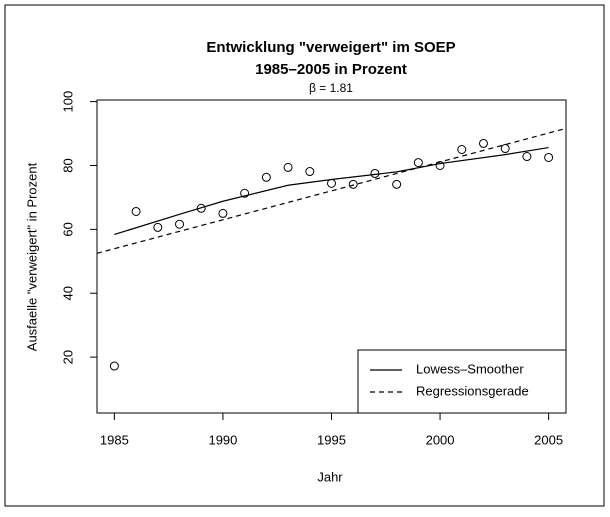 Image resolution: width=610 pixels, height=517 pixels. I want to click on legend-label: Lowess–Smoother, so click(470, 368).